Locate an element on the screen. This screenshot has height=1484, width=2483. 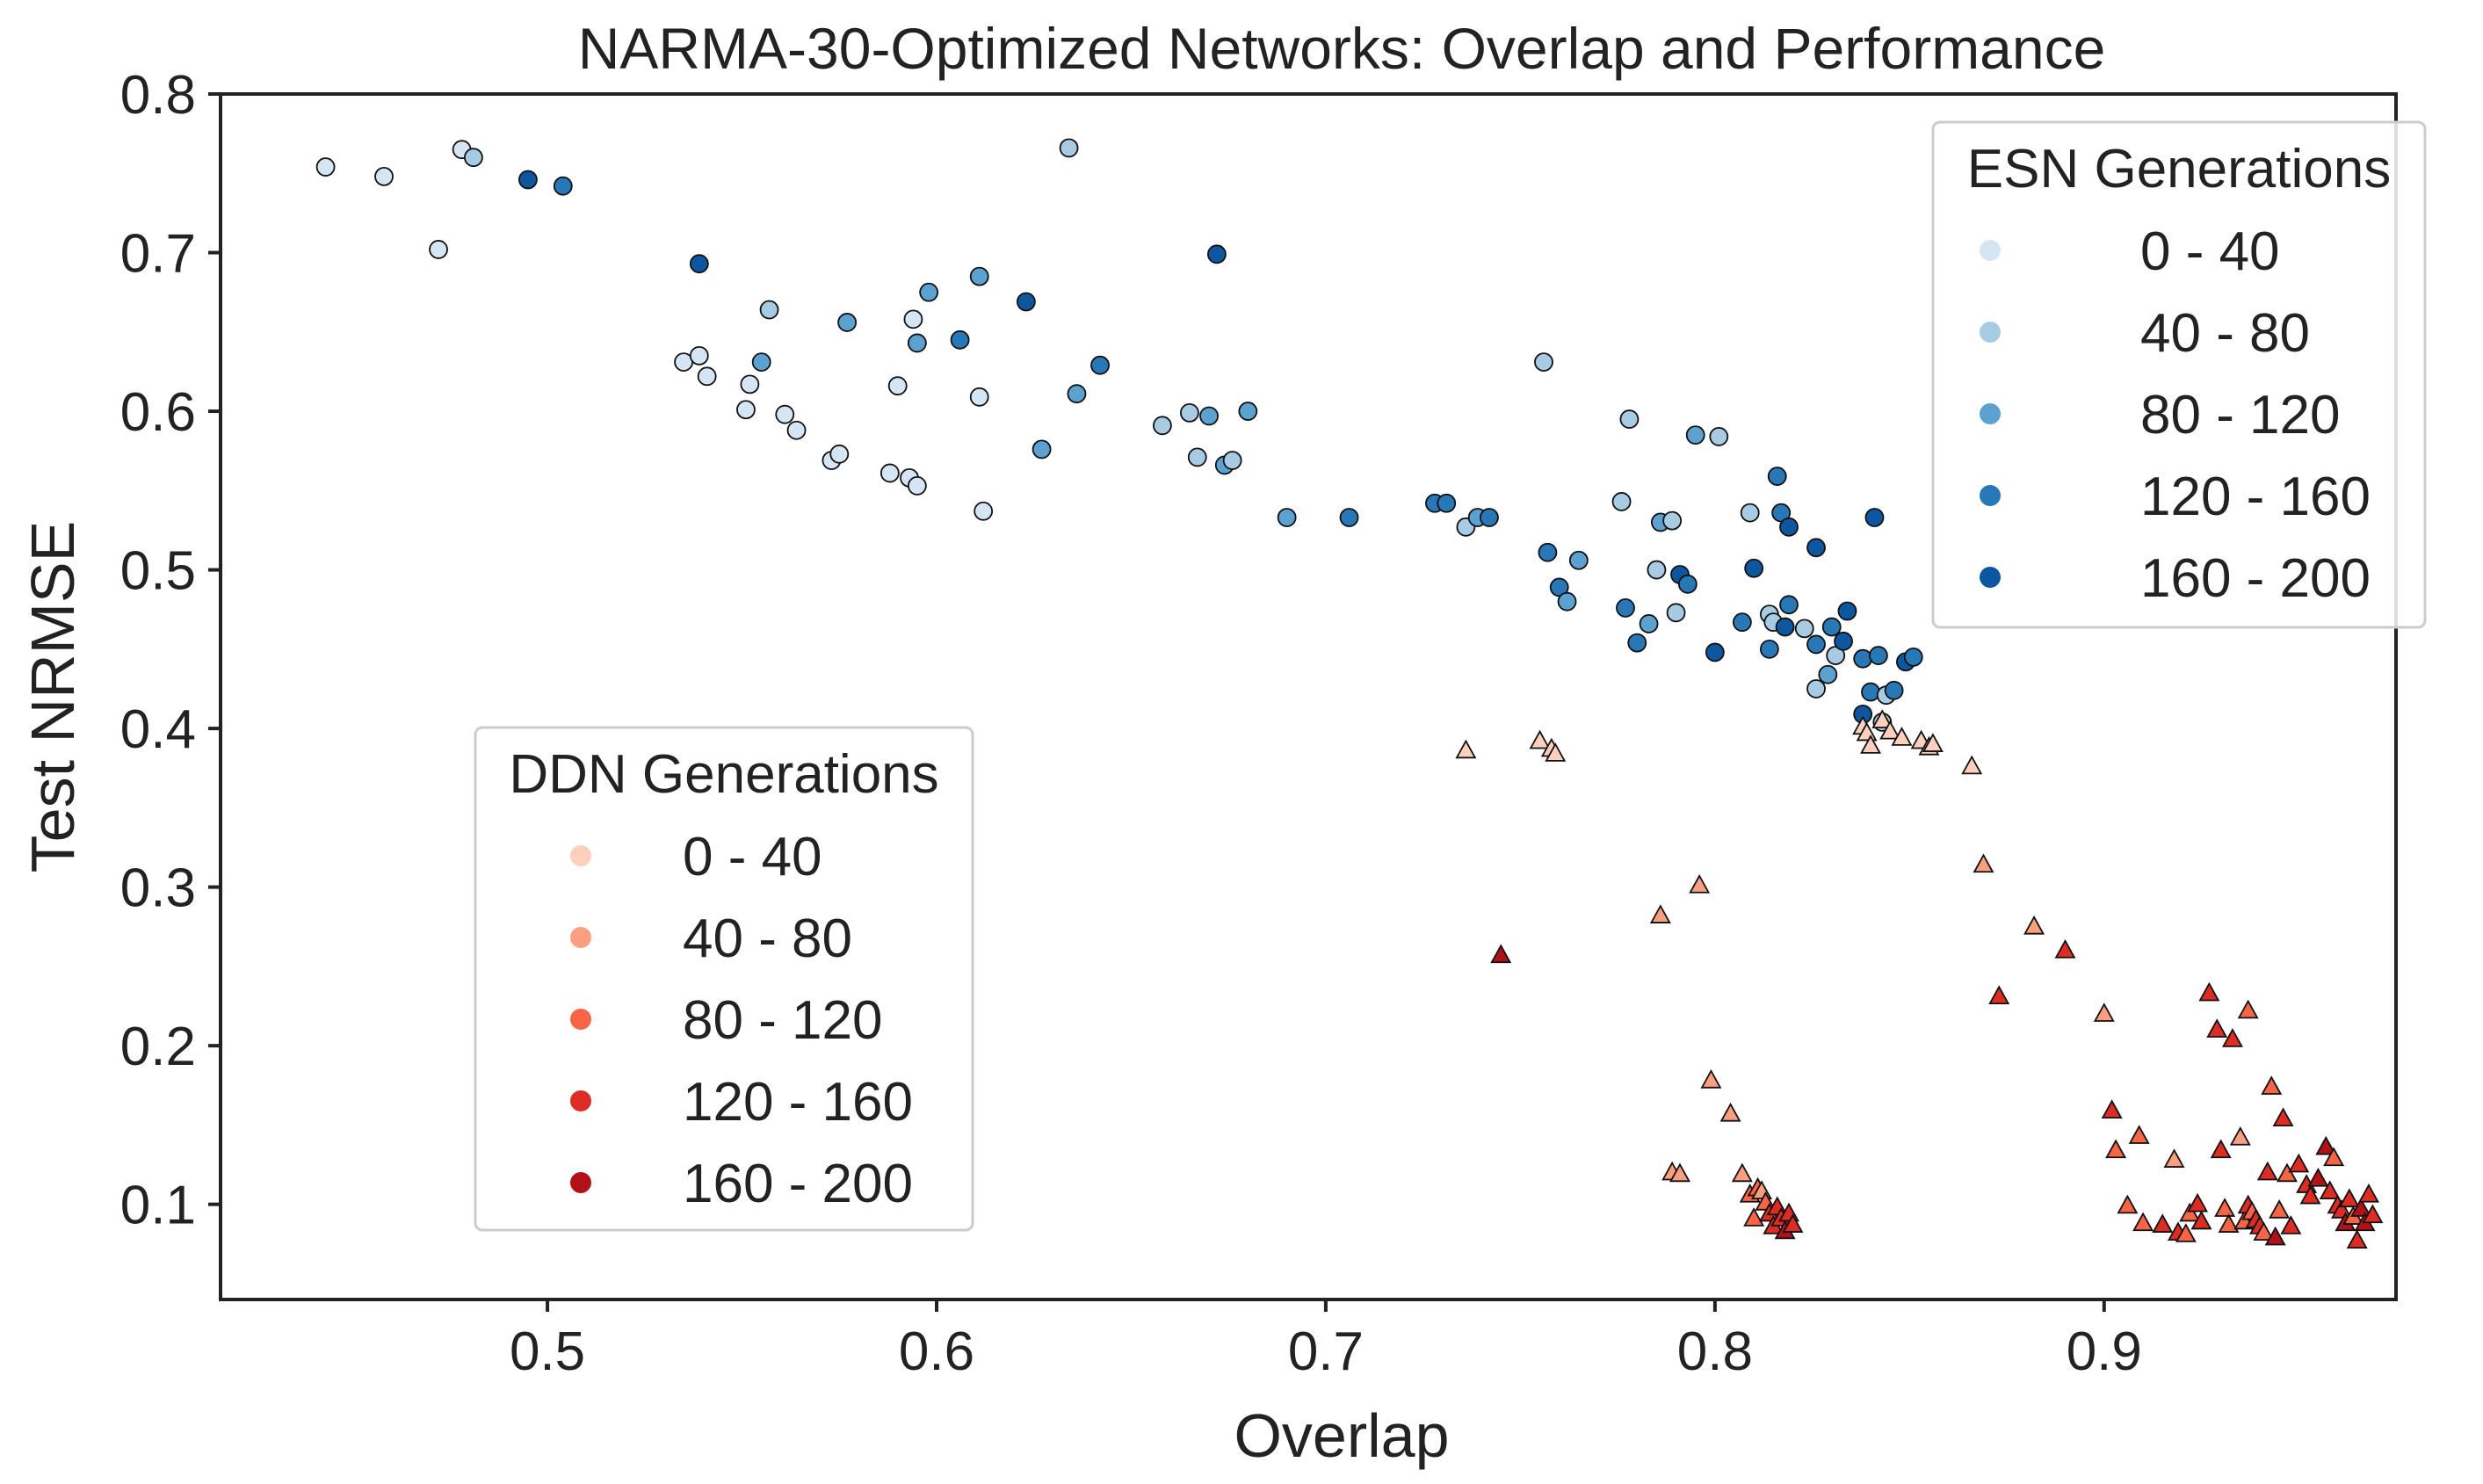
y-axis-ticks: 0.1 0.2 0.3 0.4 0.5 0.6 0.7 0.8 is located at coordinates (170, 650).